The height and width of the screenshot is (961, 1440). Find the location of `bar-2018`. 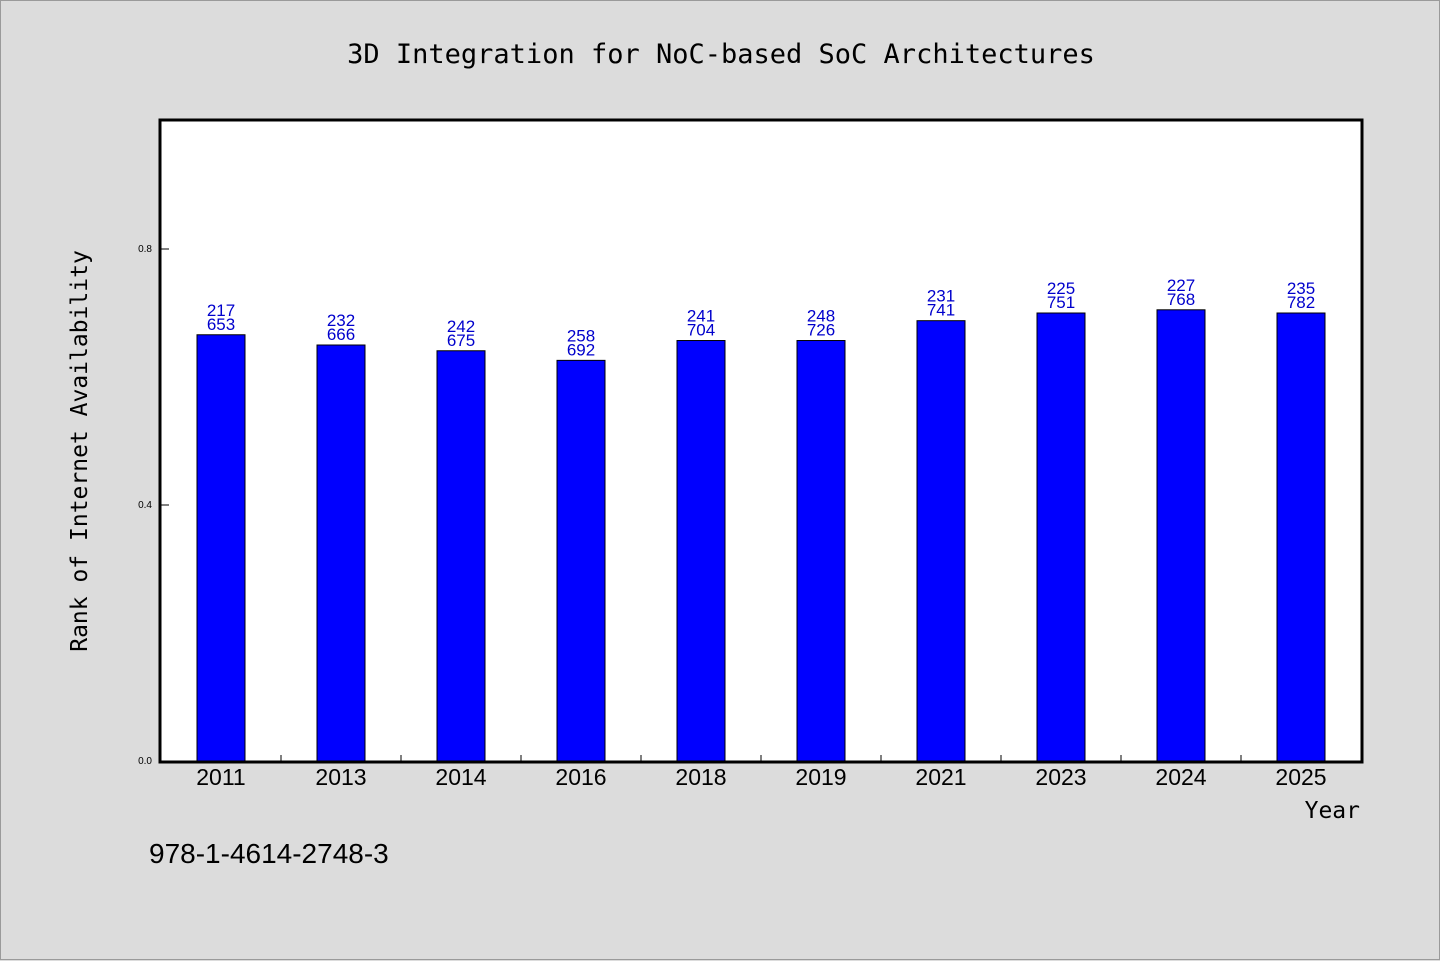

bar-2018 is located at coordinates (701, 551).